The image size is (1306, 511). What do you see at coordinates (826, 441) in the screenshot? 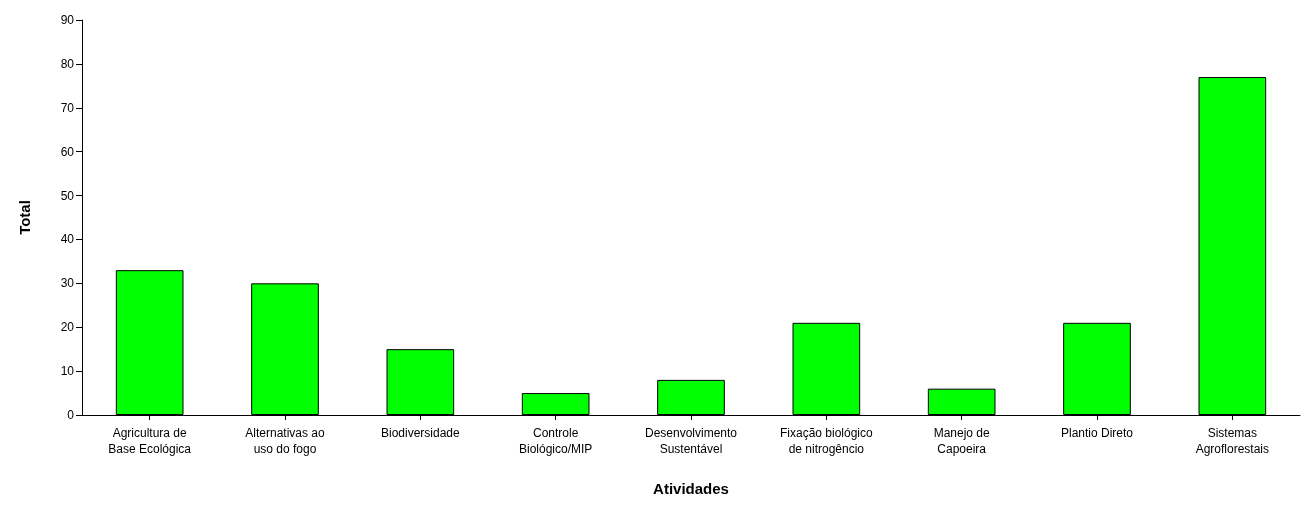
I see `x-tick-label: Fixação biológico de nitrogêncio` at bounding box center [826, 441].